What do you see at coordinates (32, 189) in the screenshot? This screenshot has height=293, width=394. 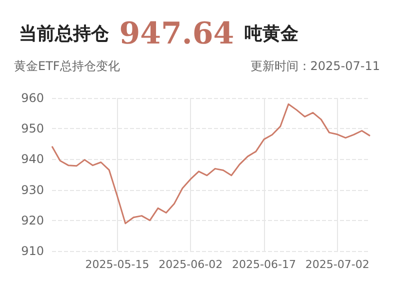 I see `y-tick-label: 930` at bounding box center [32, 189].